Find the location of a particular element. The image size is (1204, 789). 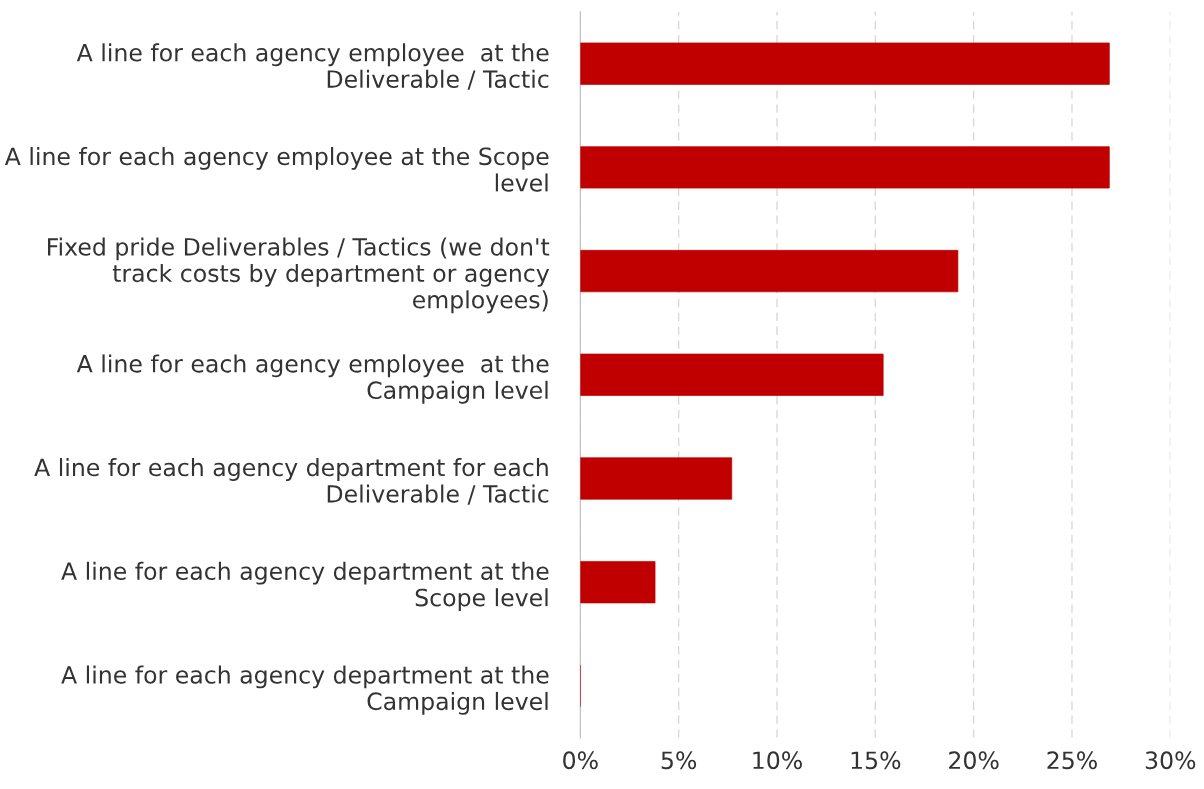

y-tick-label: A line for each agency department at the Campaign level is located at coordinates (305, 690).